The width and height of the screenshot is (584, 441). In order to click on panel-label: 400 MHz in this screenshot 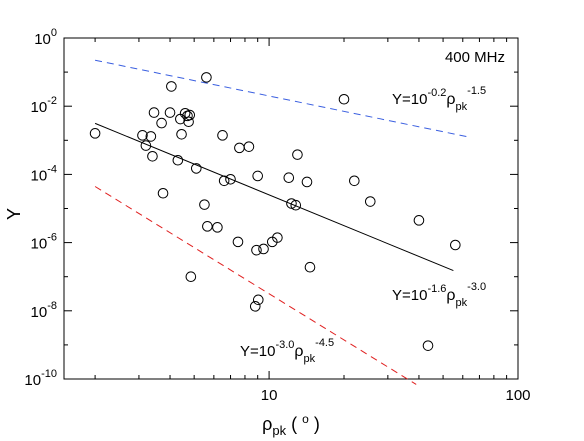, I will do `click(475, 57)`.